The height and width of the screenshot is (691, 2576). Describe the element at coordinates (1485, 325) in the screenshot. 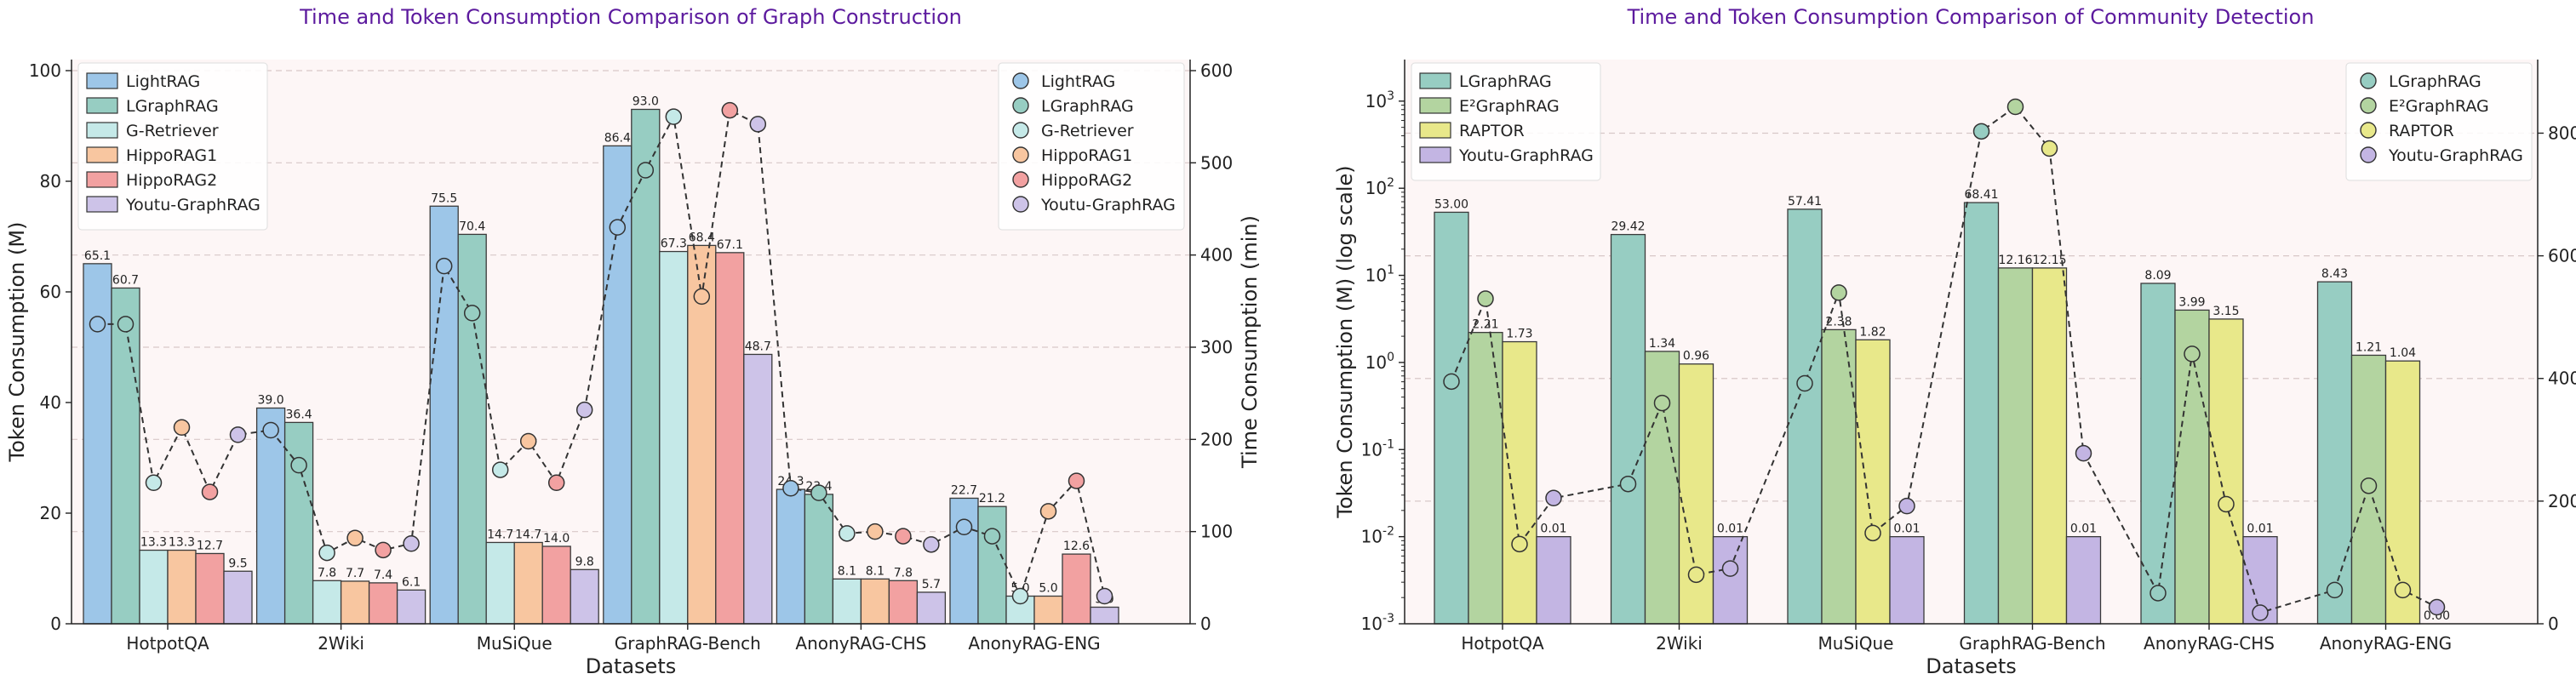

I see `bar-value-label: 2.21` at that location.